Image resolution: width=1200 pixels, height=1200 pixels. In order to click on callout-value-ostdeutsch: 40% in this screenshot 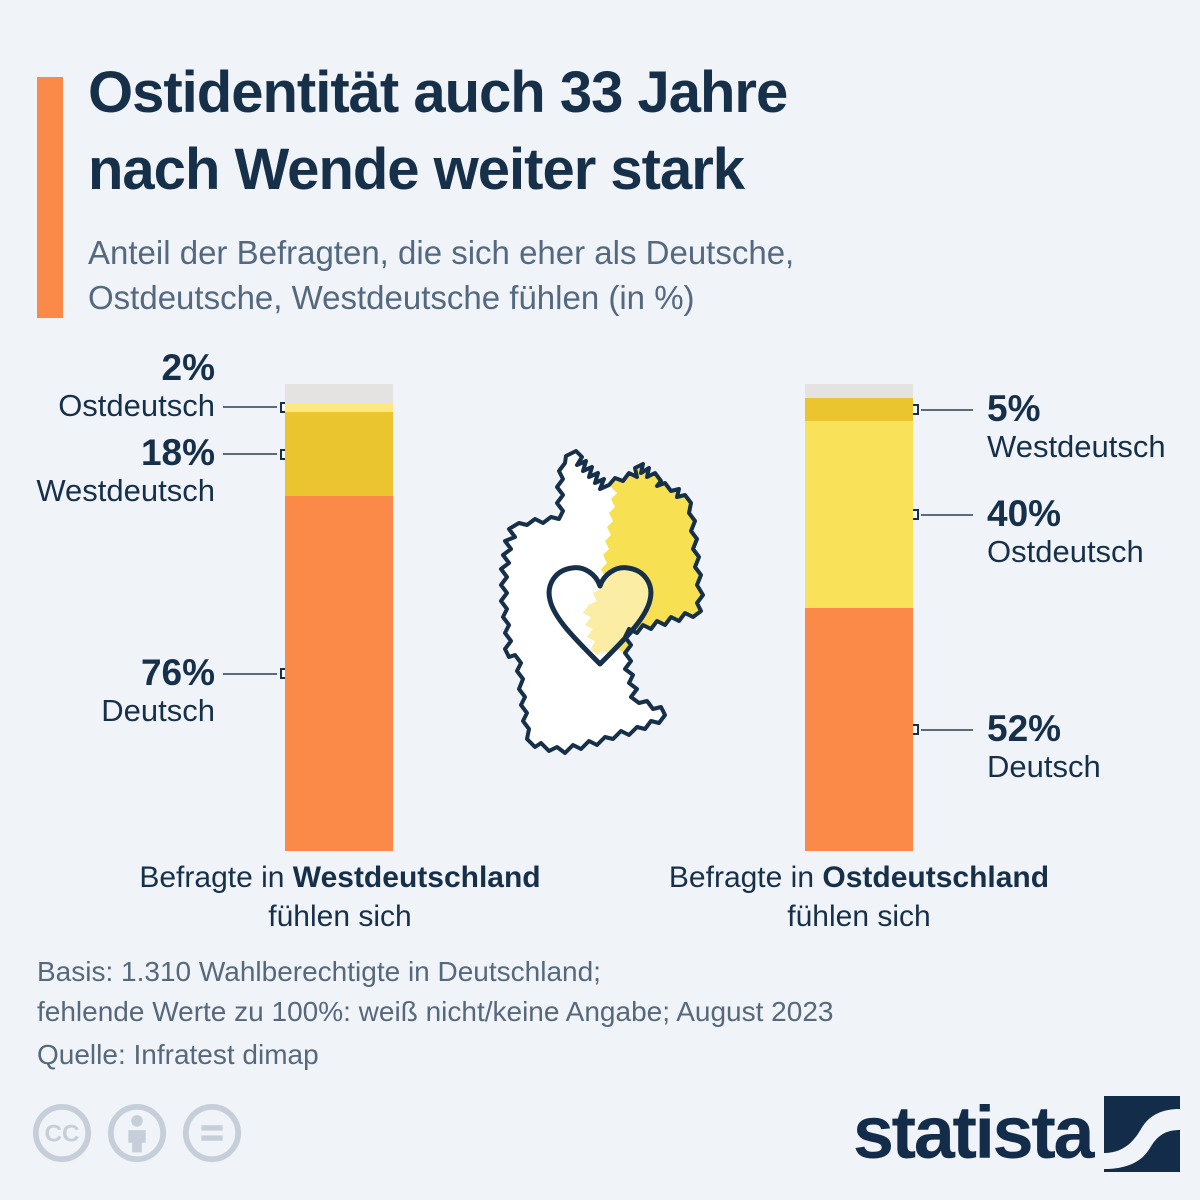, I will do `click(1024, 513)`.